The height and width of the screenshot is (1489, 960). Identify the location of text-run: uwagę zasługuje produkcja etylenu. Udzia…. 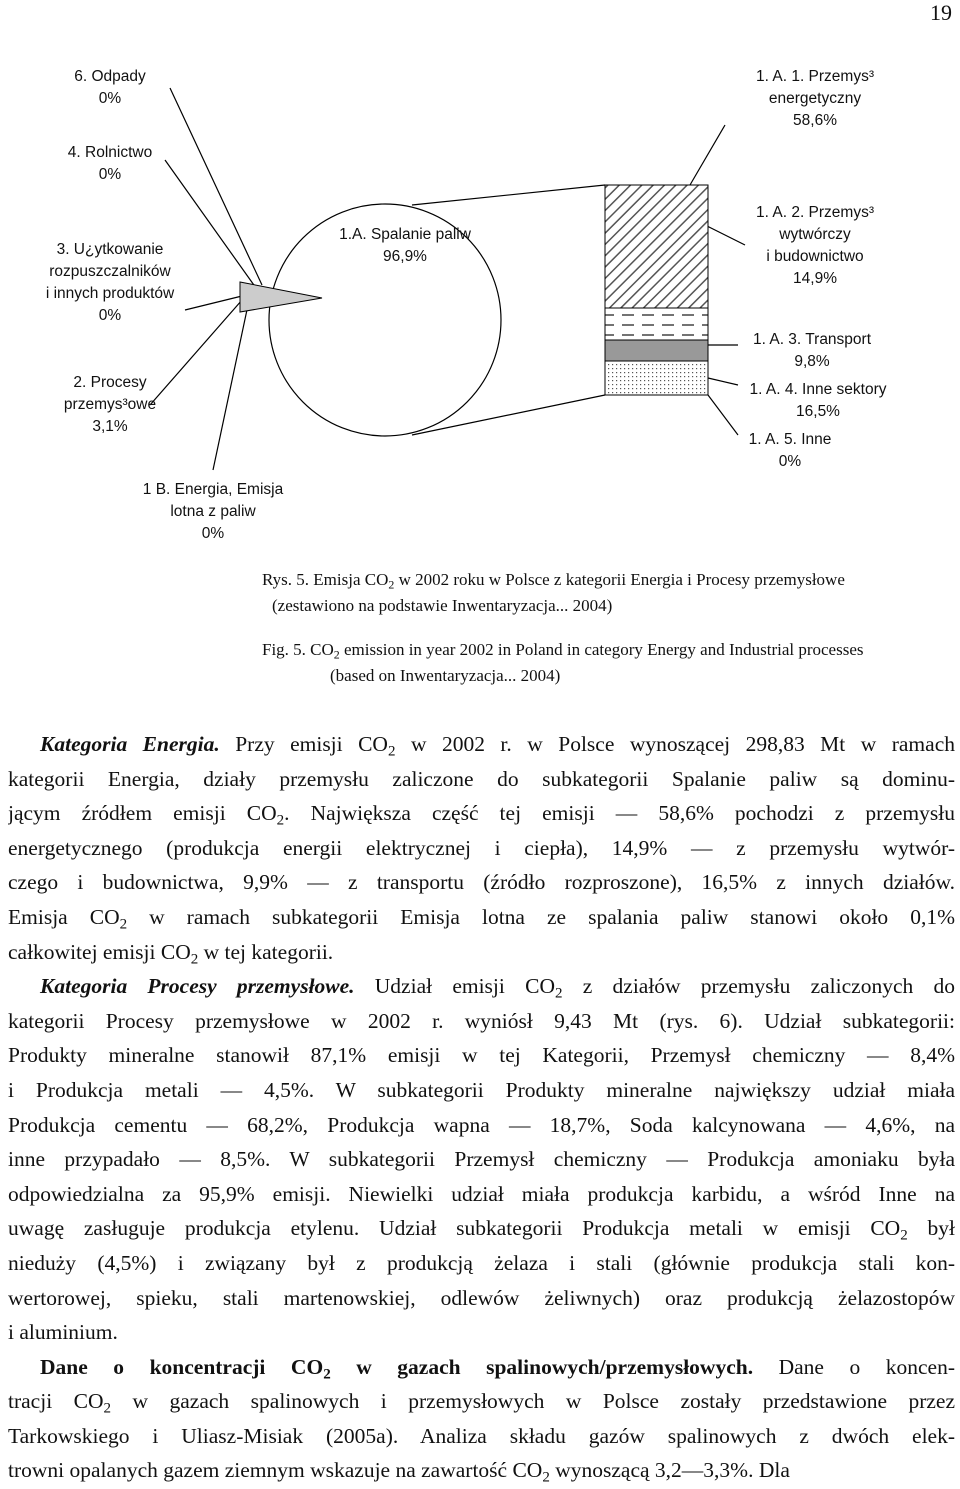
(454, 1228).